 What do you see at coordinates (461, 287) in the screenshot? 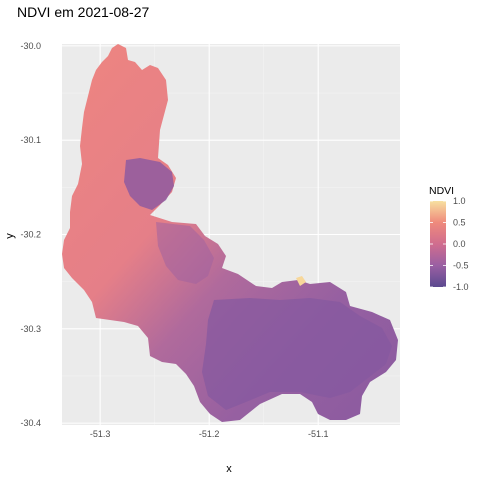
I see `legend-tick-label: -1.0` at bounding box center [461, 287].